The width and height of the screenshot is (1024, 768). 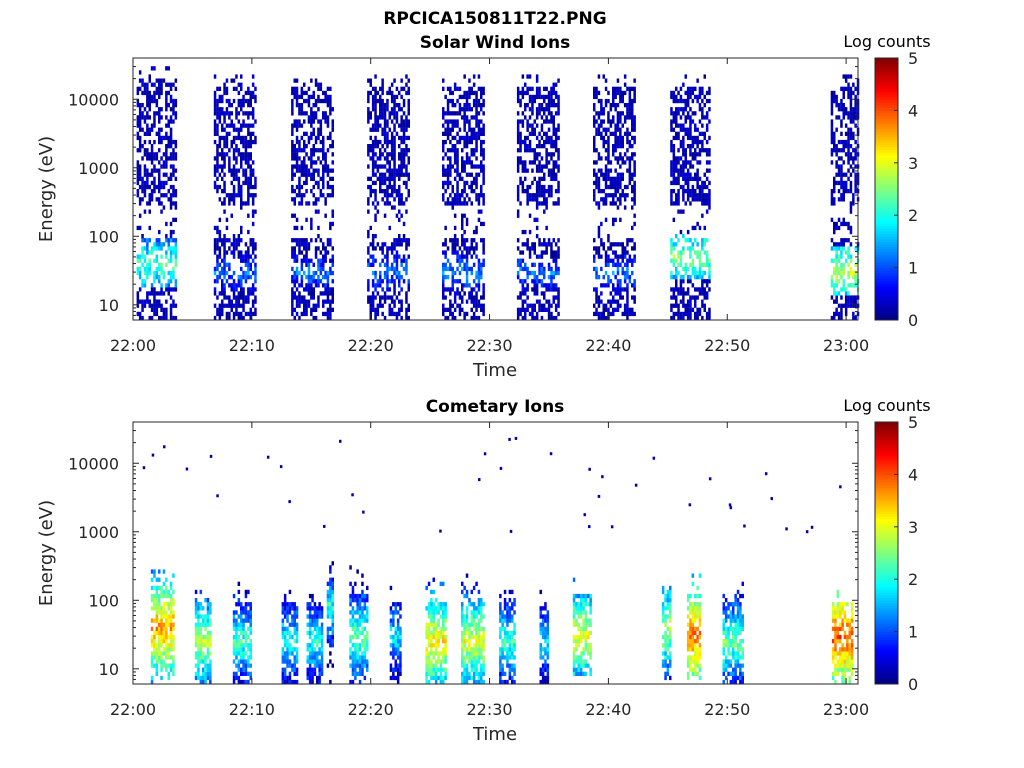 I want to click on colorbar-segment, so click(x=886, y=175).